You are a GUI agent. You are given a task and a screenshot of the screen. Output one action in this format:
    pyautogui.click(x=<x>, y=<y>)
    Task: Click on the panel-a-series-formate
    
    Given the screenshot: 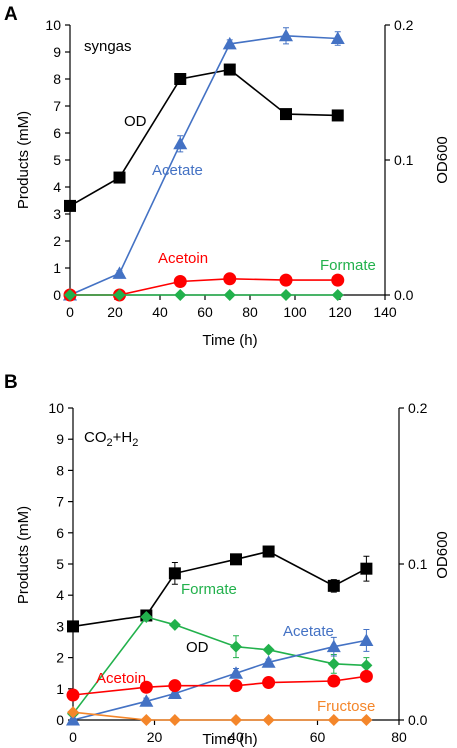 What is the action you would take?
    pyautogui.click(x=204, y=295)
    